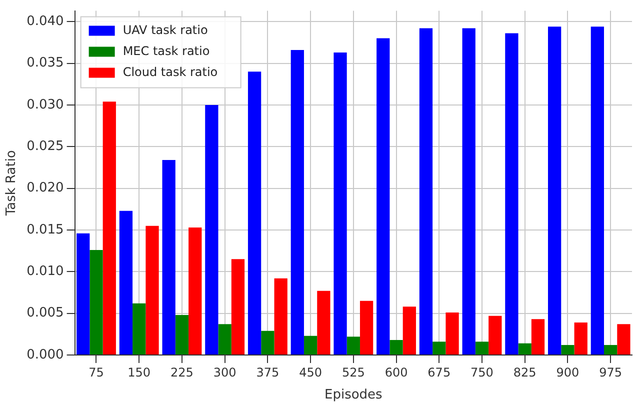 This screenshot has height=407, width=638. I want to click on x-tick-label: 150, so click(139, 372).